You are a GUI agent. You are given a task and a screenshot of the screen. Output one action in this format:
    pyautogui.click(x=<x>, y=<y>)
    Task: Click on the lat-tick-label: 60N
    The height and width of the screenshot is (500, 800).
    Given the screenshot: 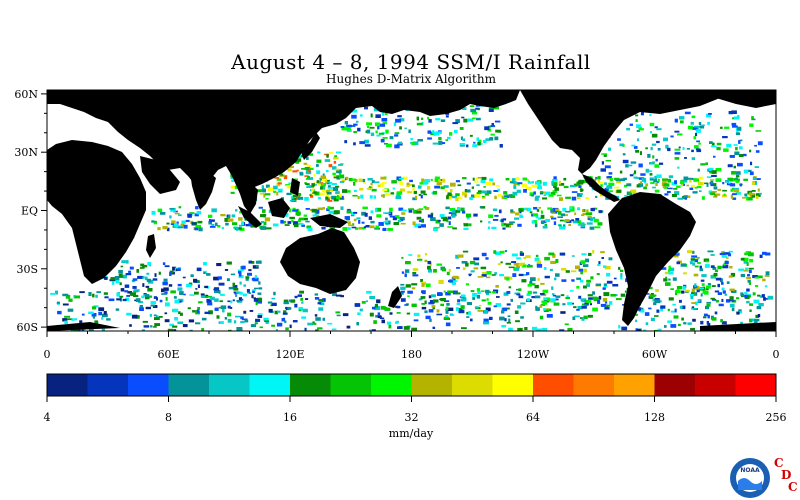 What is the action you would take?
    pyautogui.click(x=26, y=94)
    